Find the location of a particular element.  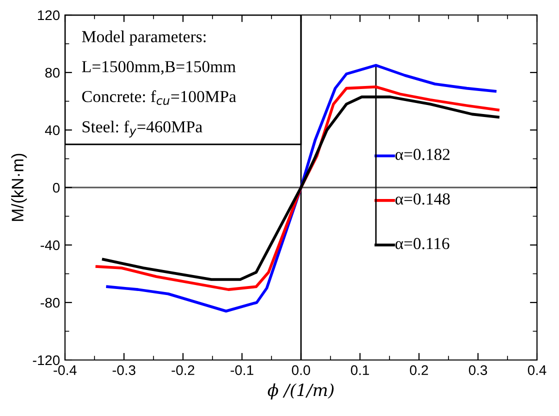

y-tick-label: 0 is located at coordinates (56, 187).